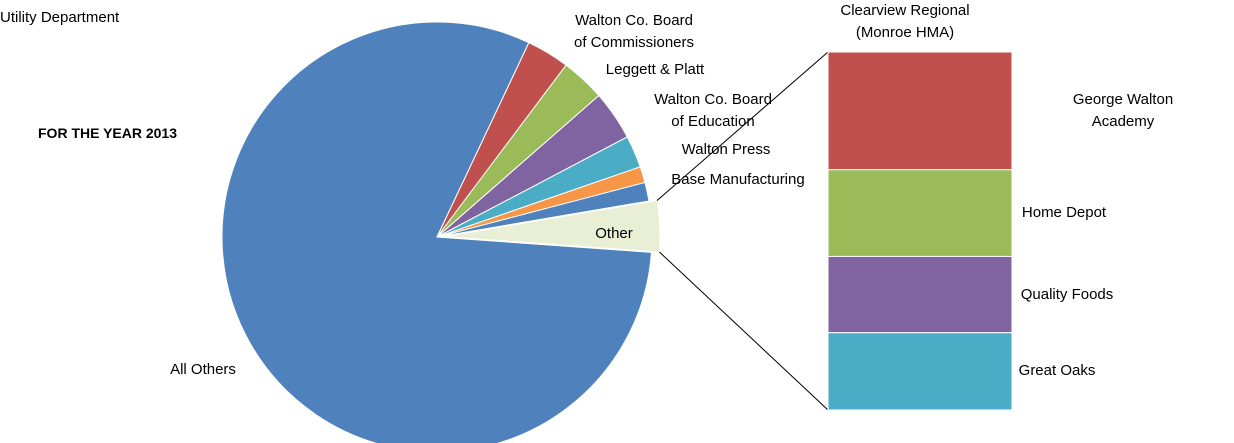 This screenshot has width=1234, height=443. Describe the element at coordinates (203, 369) in the screenshot. I see `slice-label: All Others` at that location.